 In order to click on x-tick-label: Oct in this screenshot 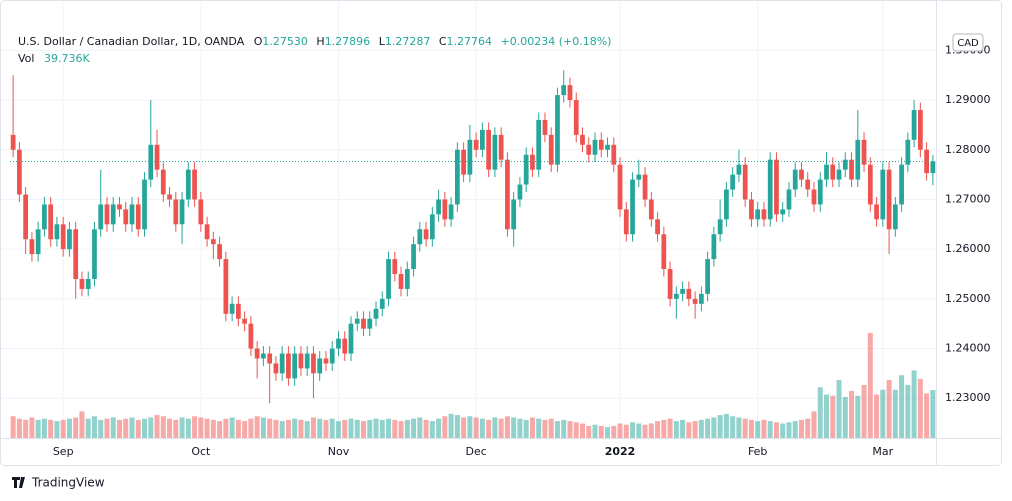, I will do `click(201, 451)`.